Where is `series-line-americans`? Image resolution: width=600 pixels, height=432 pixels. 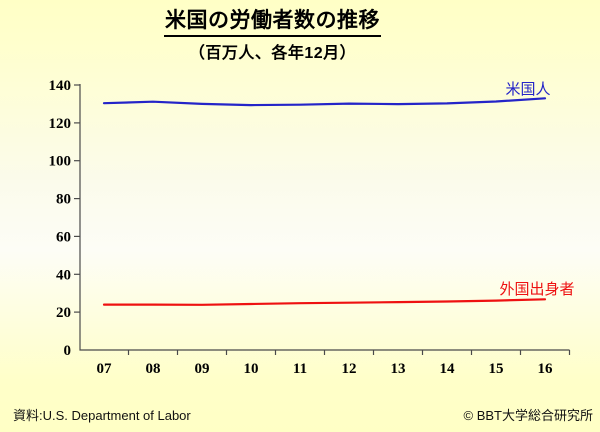
series-line-americans is located at coordinates (324, 102).